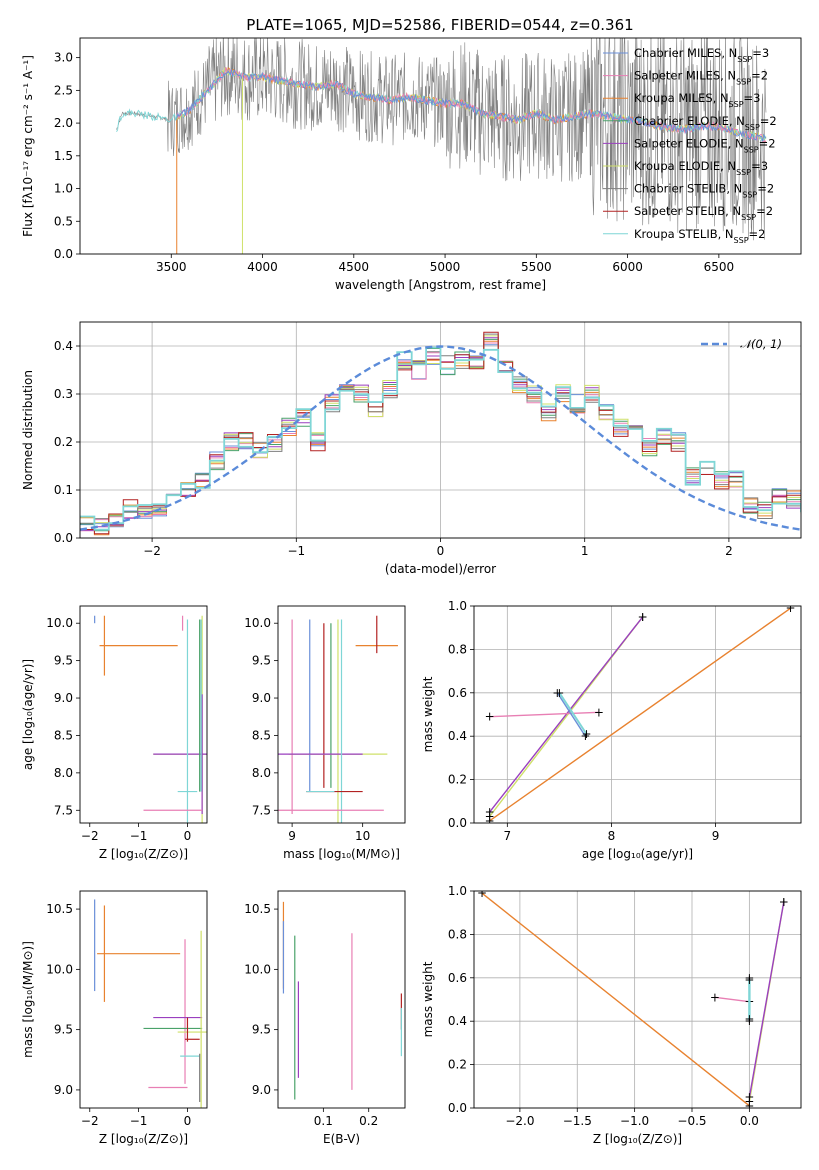 The image size is (819, 1170). I want to click on tick-label-x: 8, so click(612, 836).